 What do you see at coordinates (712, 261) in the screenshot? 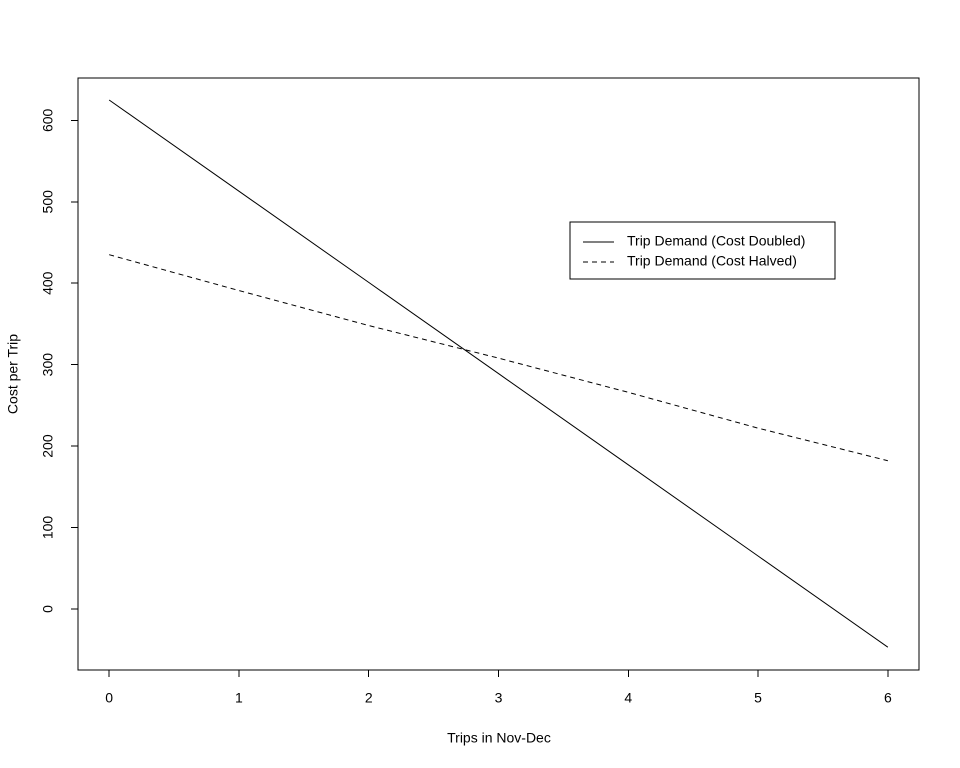
I see `legend-label: Trip Demand (Cost Halved)` at bounding box center [712, 261].